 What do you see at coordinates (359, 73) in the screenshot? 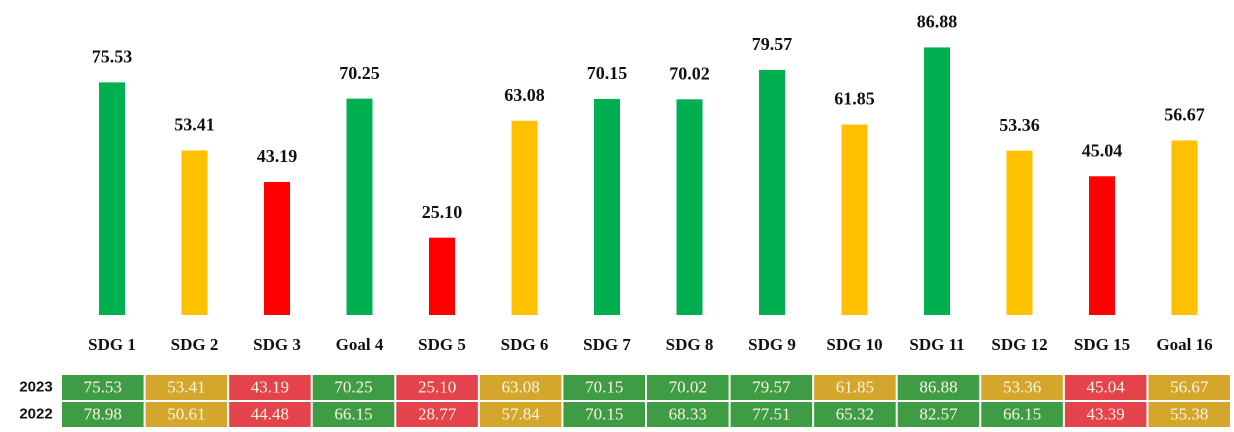
I see `data-label: 70.25` at bounding box center [359, 73].